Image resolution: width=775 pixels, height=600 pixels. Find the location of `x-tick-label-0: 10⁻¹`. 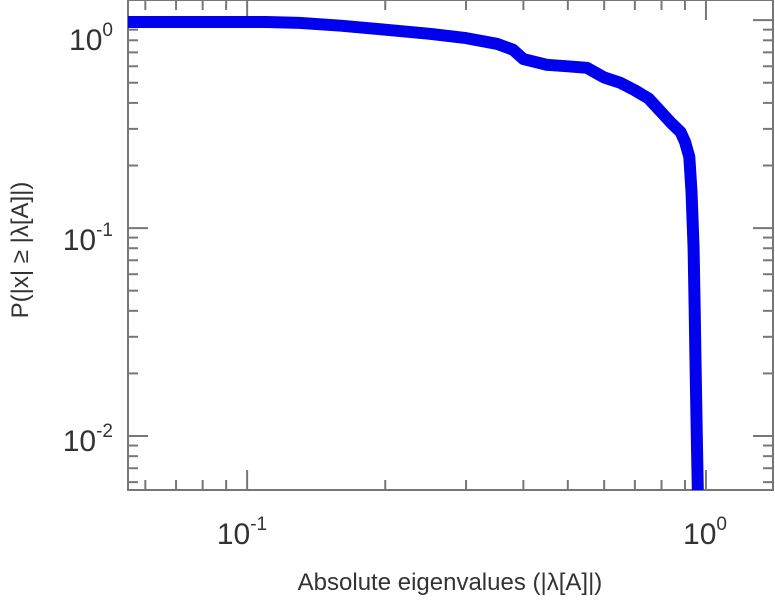

x-tick-label-0: 10⁻¹ is located at coordinates (242, 532).